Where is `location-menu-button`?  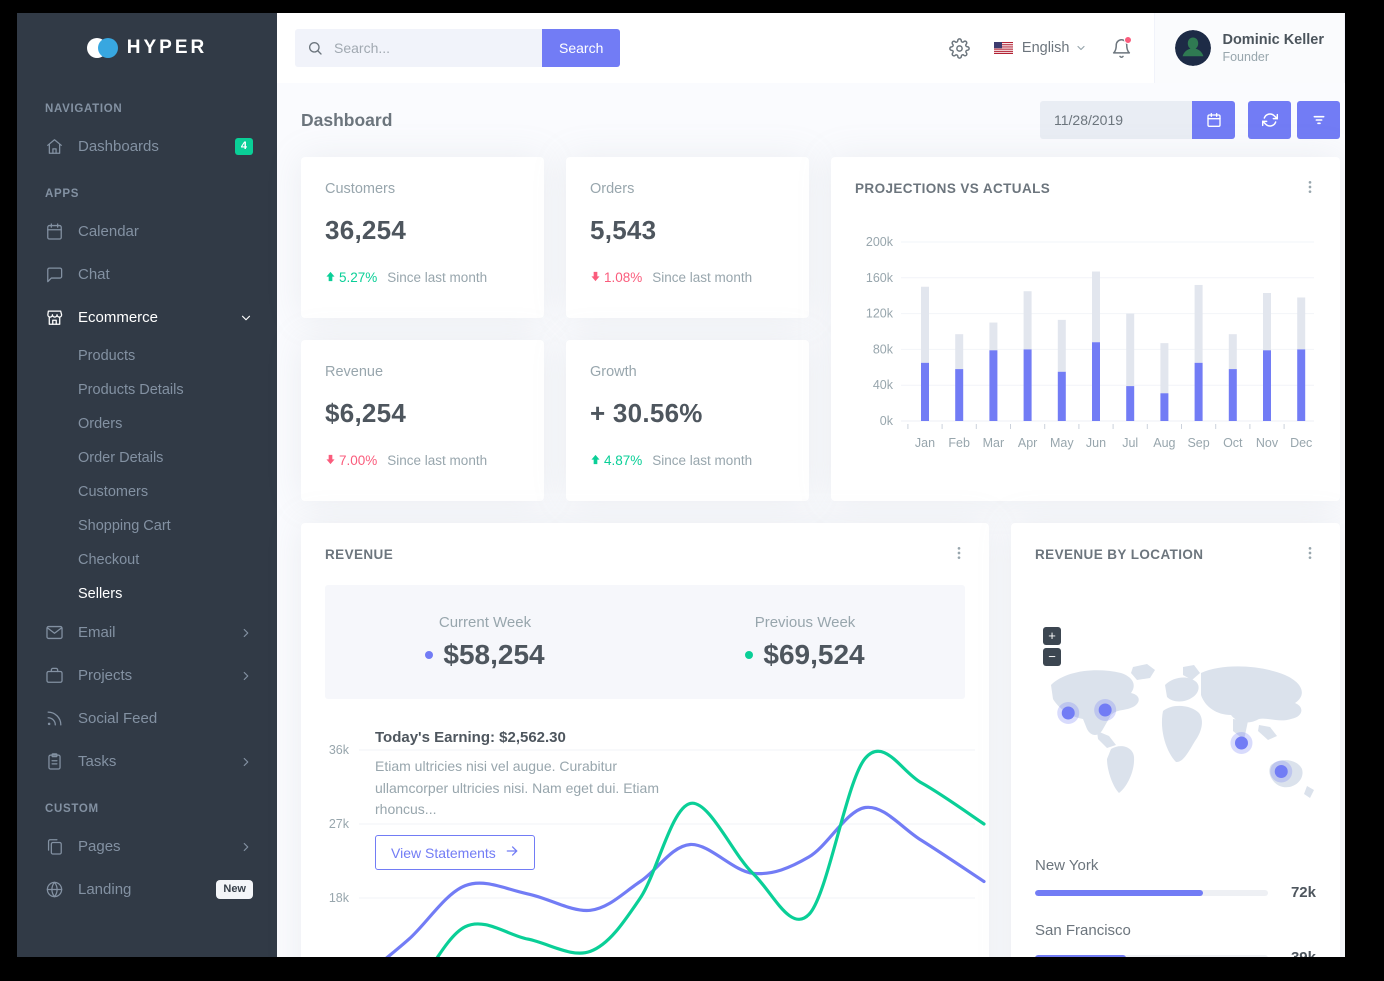 location-menu-button is located at coordinates (1310, 553).